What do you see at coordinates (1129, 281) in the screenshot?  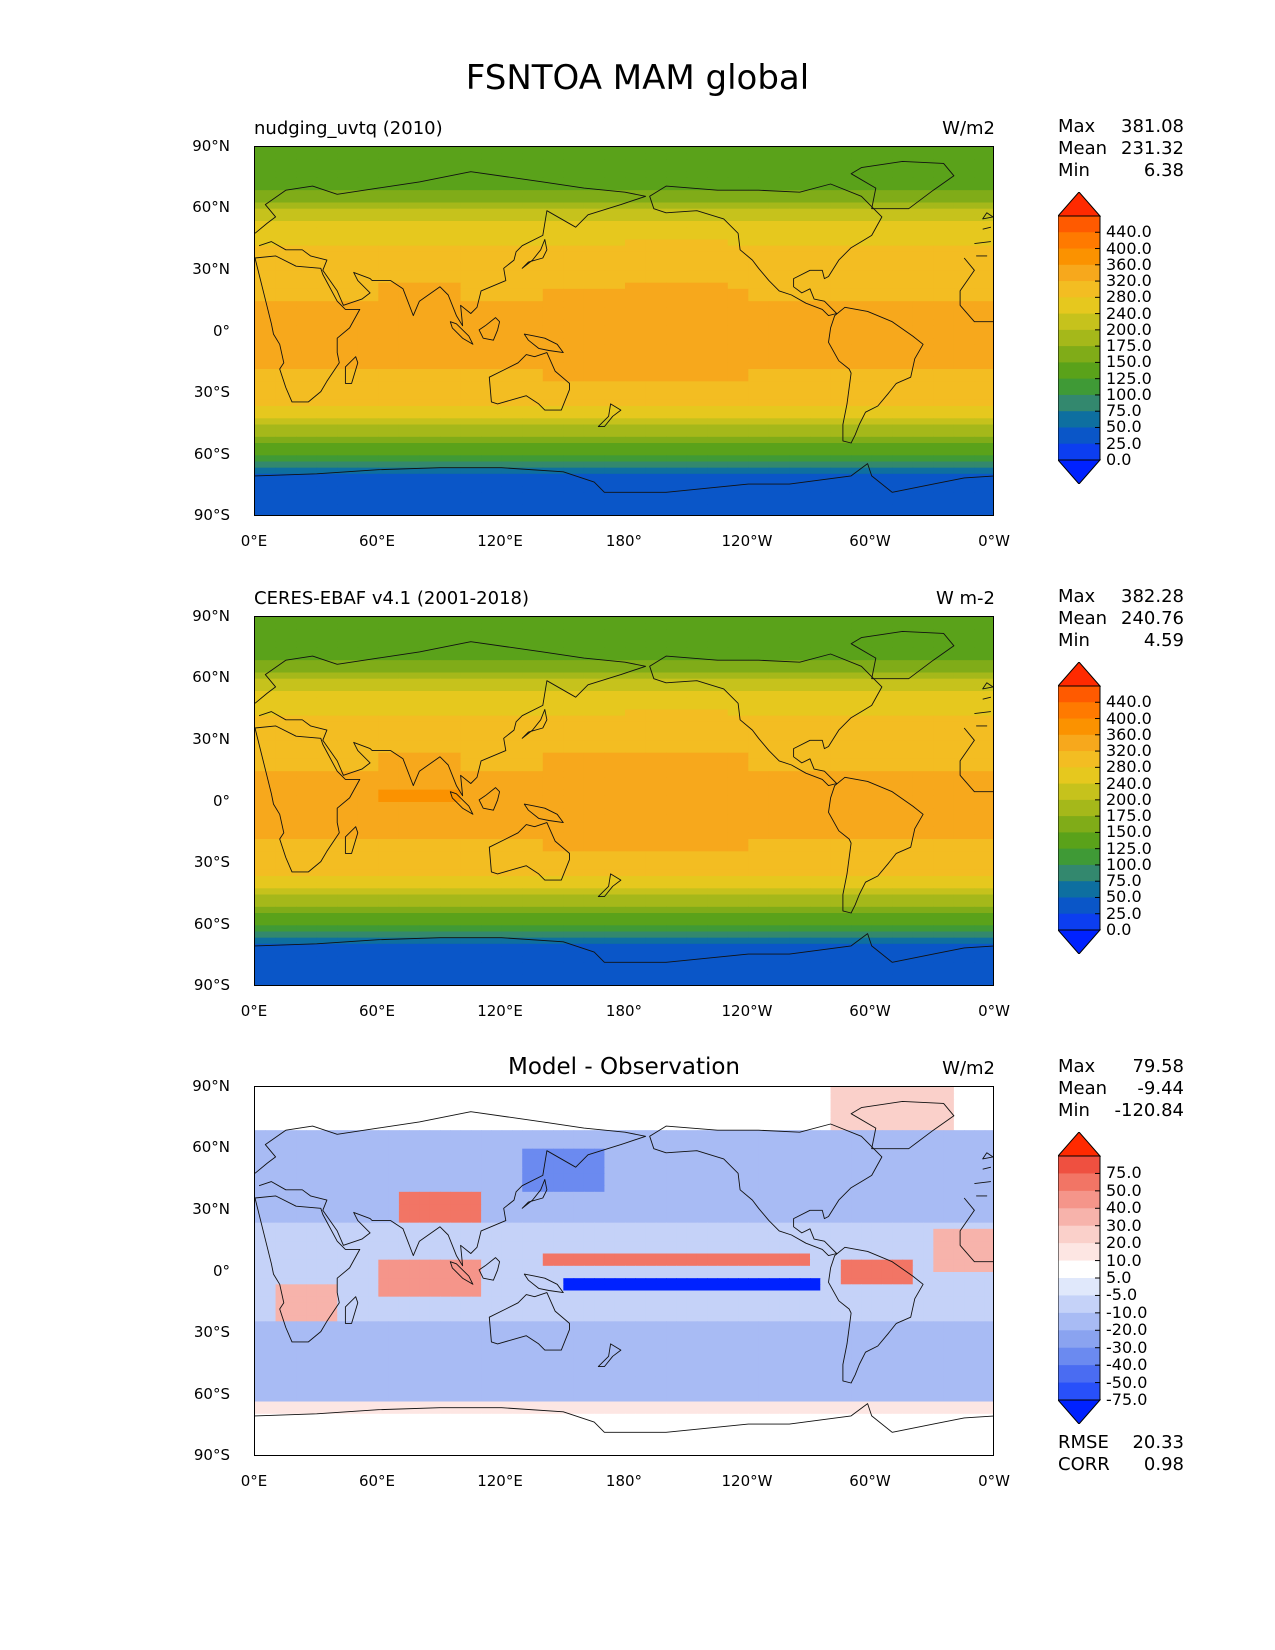 I see `colorbar-tick-label: 320.0` at bounding box center [1129, 281].